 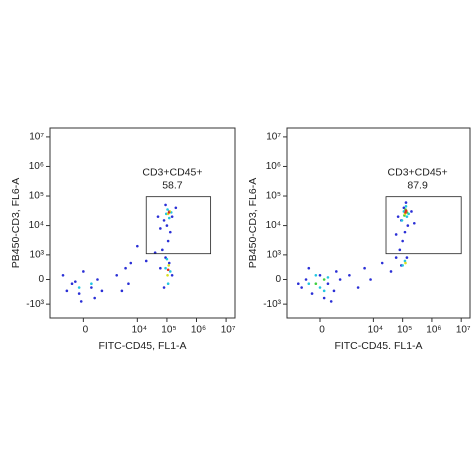 I want to click on x-tick-label: 10⁷, so click(x=228, y=330).